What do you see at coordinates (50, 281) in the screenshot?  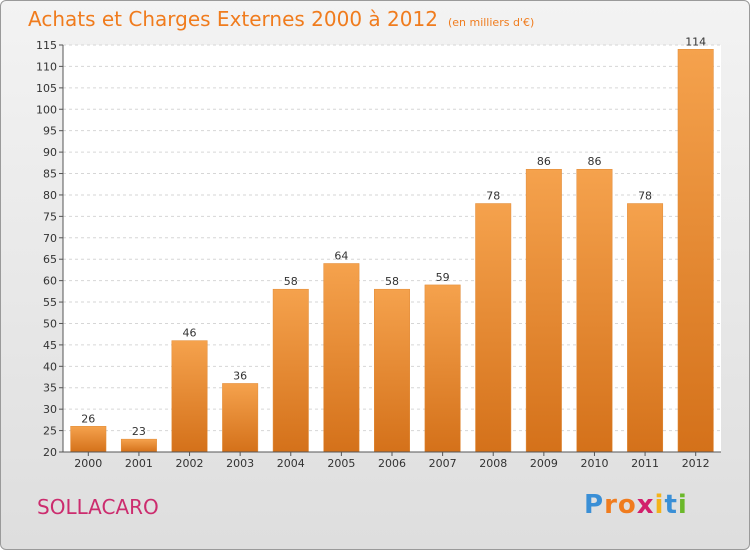 I see `y-tick-label: 60` at bounding box center [50, 281].